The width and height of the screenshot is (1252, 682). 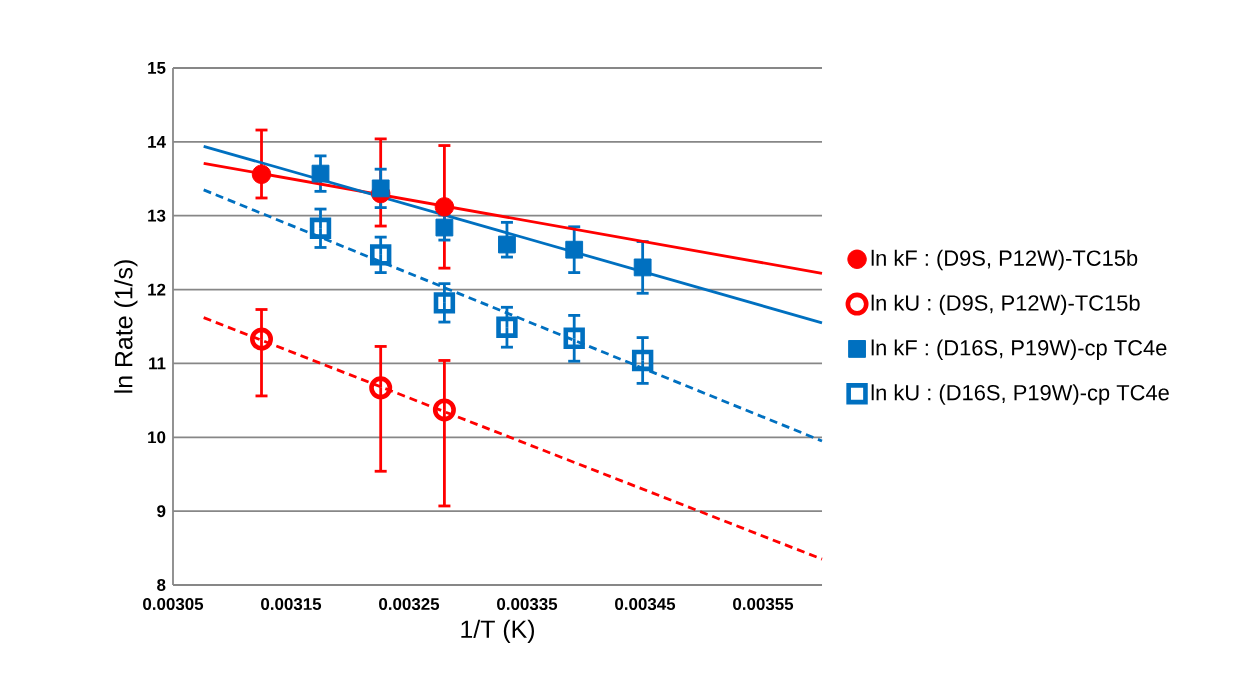 I want to click on legend-label: ln kF : (D16S, P19W)-cp TC4e, so click(x=1019, y=349).